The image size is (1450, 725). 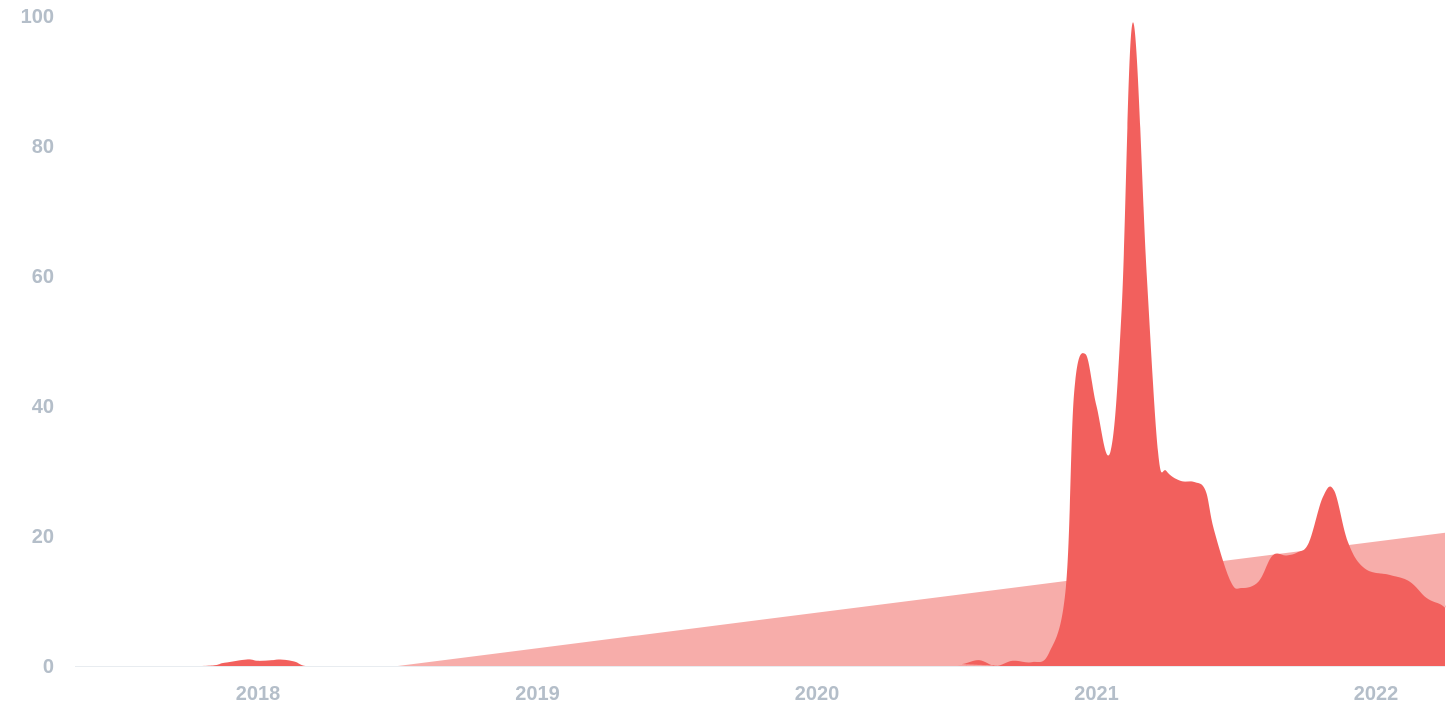 What do you see at coordinates (537, 694) in the screenshot?
I see `x-tick-label: 2019` at bounding box center [537, 694].